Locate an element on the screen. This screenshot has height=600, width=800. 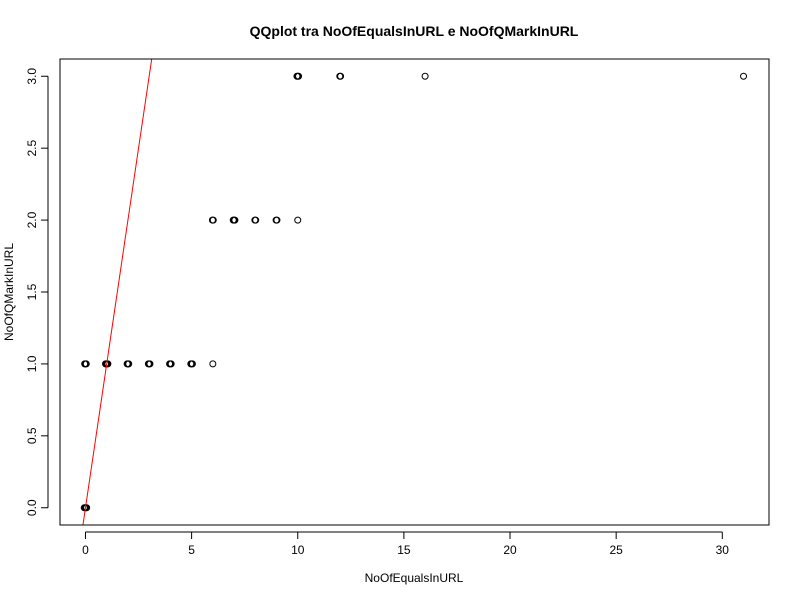
y-tick-label: 0.0 is located at coordinates (32, 507).